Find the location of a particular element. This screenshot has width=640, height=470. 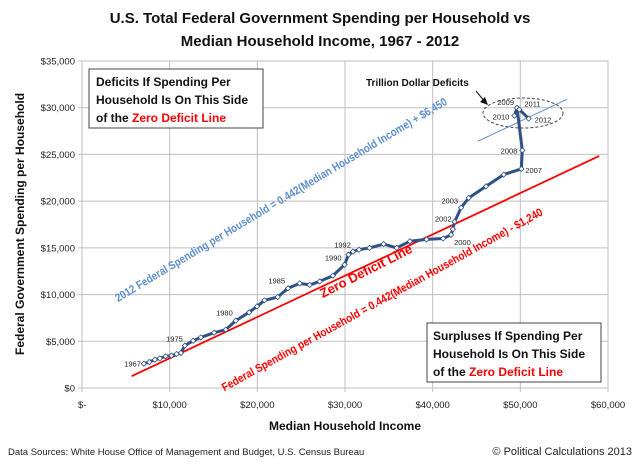

trillion-deficit-label: Trillion Dollar Deficits is located at coordinates (417, 83).